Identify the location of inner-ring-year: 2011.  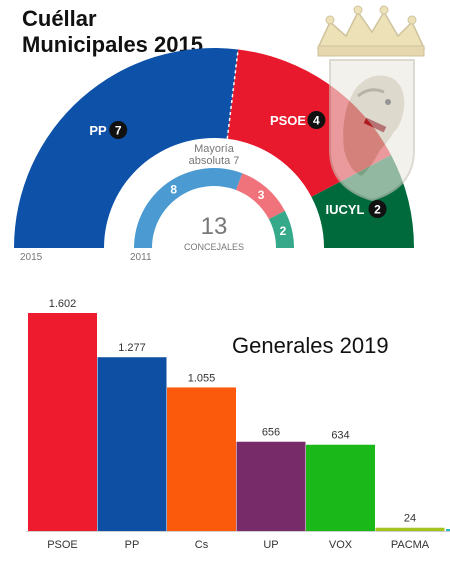
(141, 257).